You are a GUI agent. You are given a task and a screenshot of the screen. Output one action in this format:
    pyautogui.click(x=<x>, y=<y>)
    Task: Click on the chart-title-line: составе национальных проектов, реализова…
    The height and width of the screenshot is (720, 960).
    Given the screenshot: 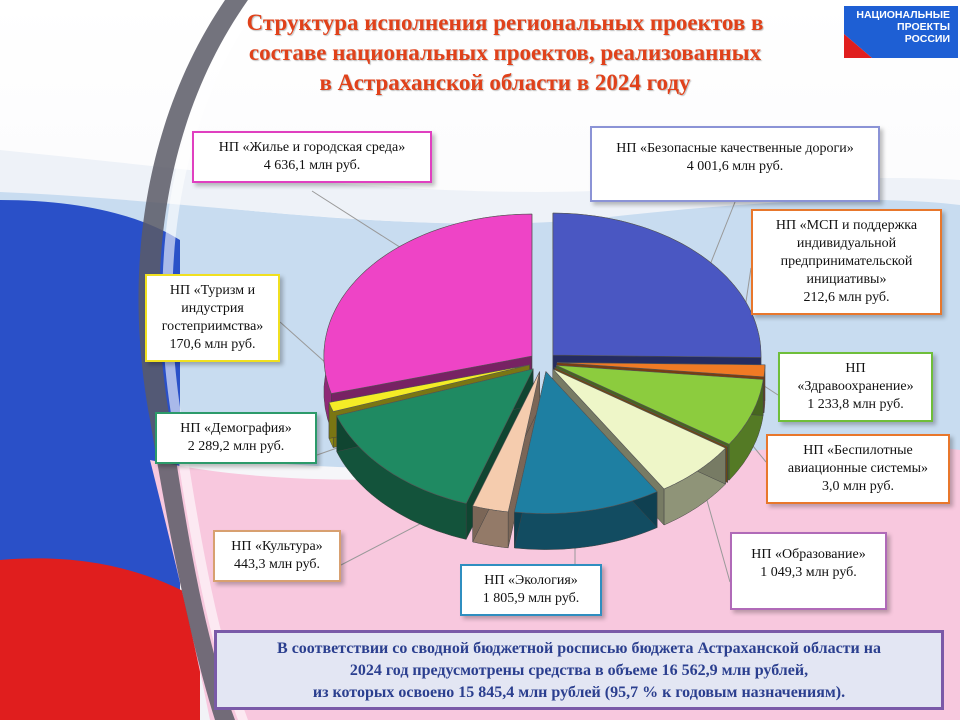 What is the action you would take?
    pyautogui.click(x=505, y=52)
    